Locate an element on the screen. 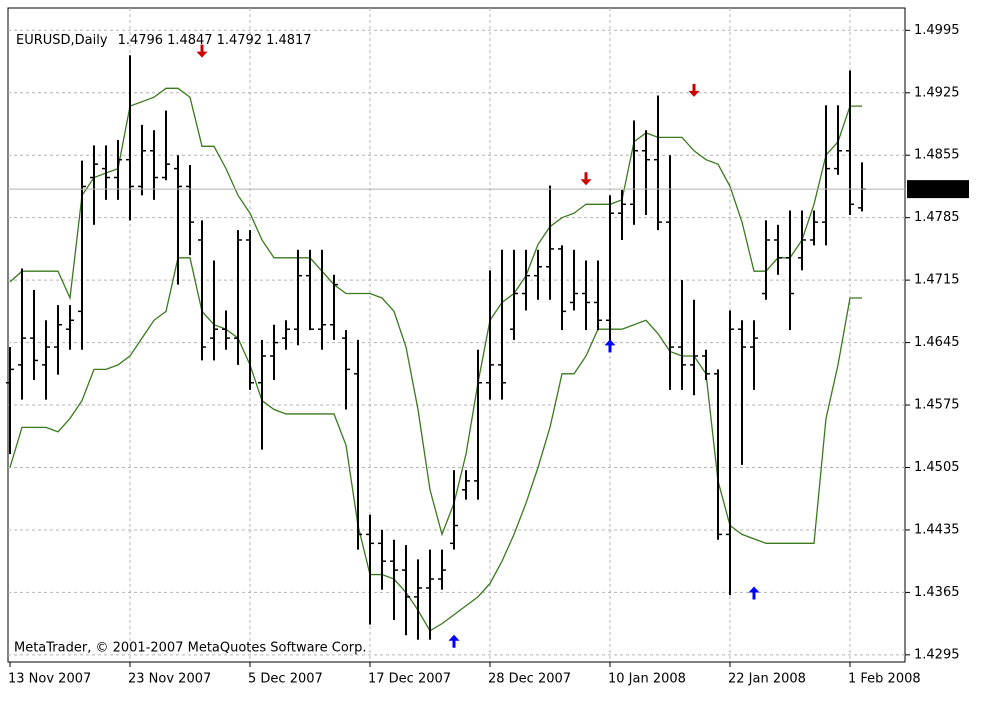  y-tick-label: 1.4715 is located at coordinates (937, 280).